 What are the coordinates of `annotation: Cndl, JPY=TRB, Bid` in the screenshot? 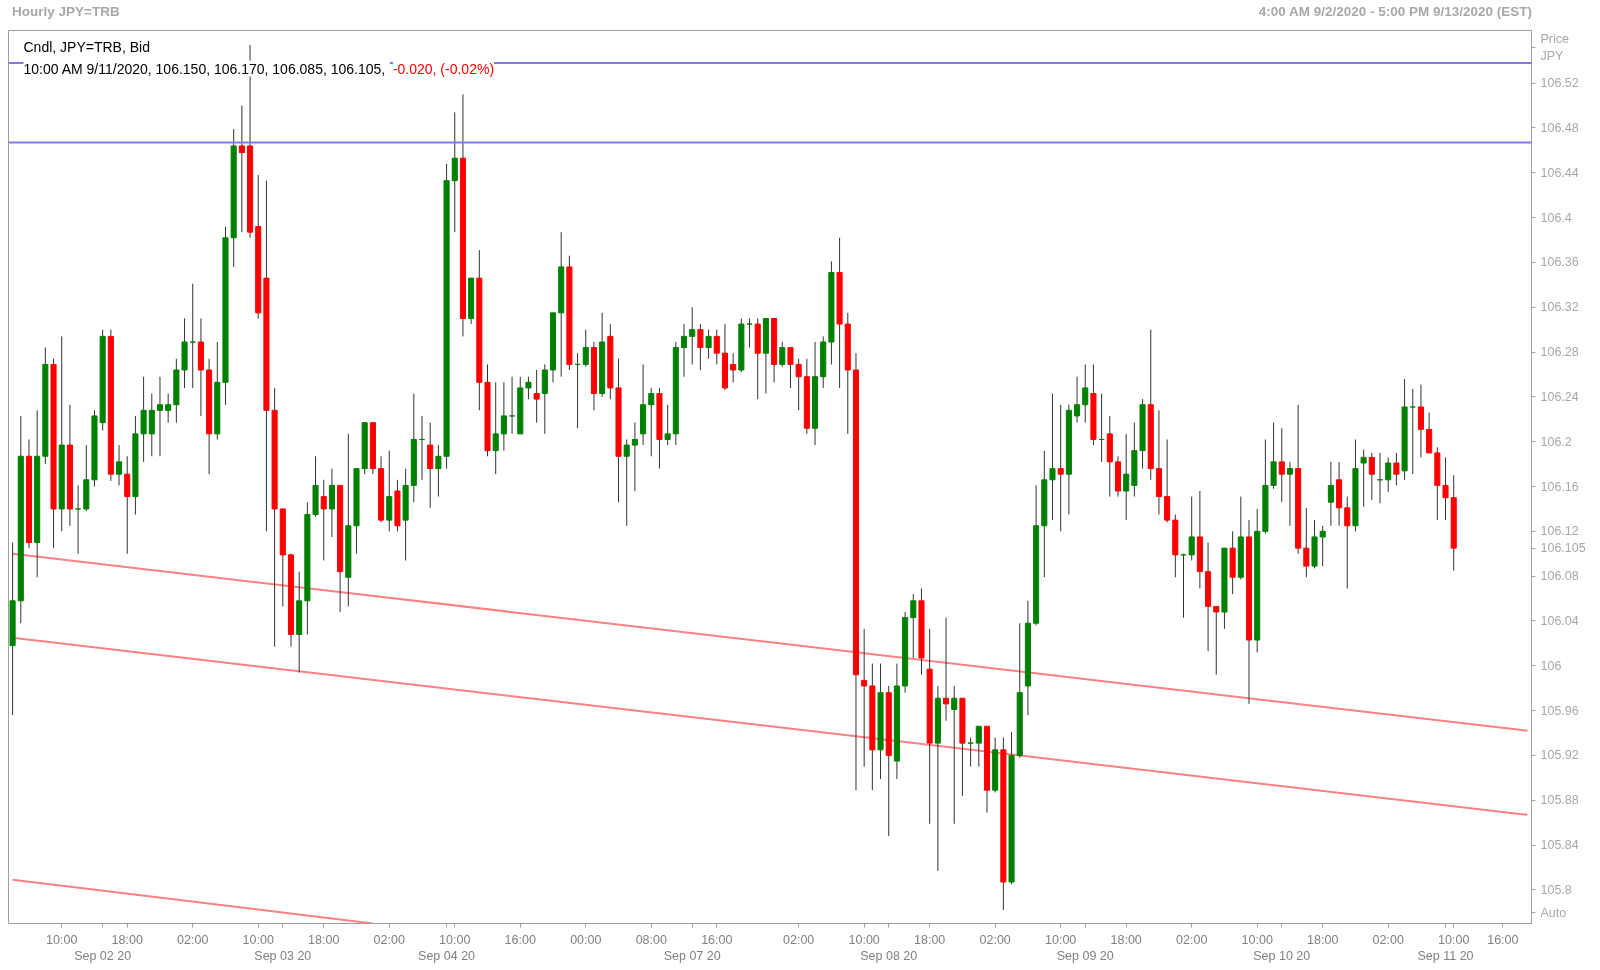 It's located at (86, 46).